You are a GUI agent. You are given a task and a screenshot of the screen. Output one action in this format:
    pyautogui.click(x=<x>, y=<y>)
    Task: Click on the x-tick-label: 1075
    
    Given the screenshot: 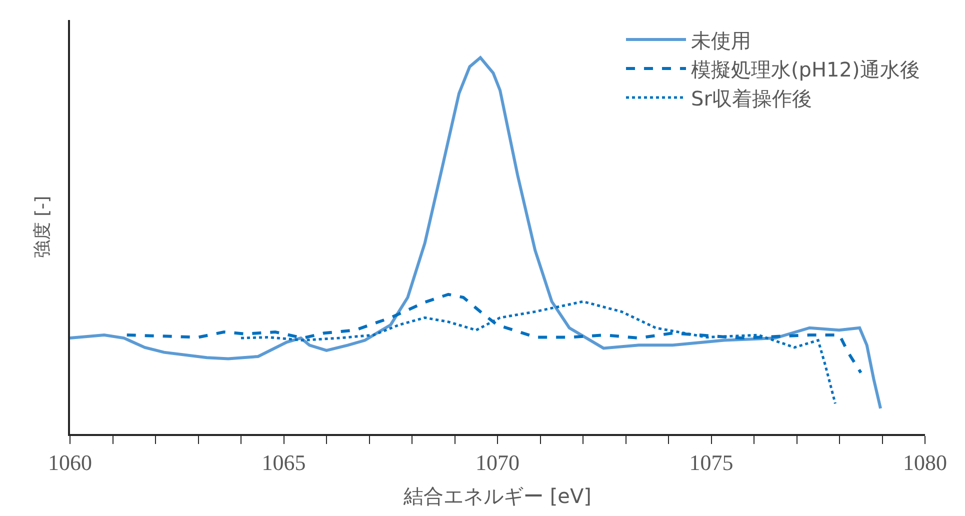 What is the action you would take?
    pyautogui.click(x=711, y=463)
    